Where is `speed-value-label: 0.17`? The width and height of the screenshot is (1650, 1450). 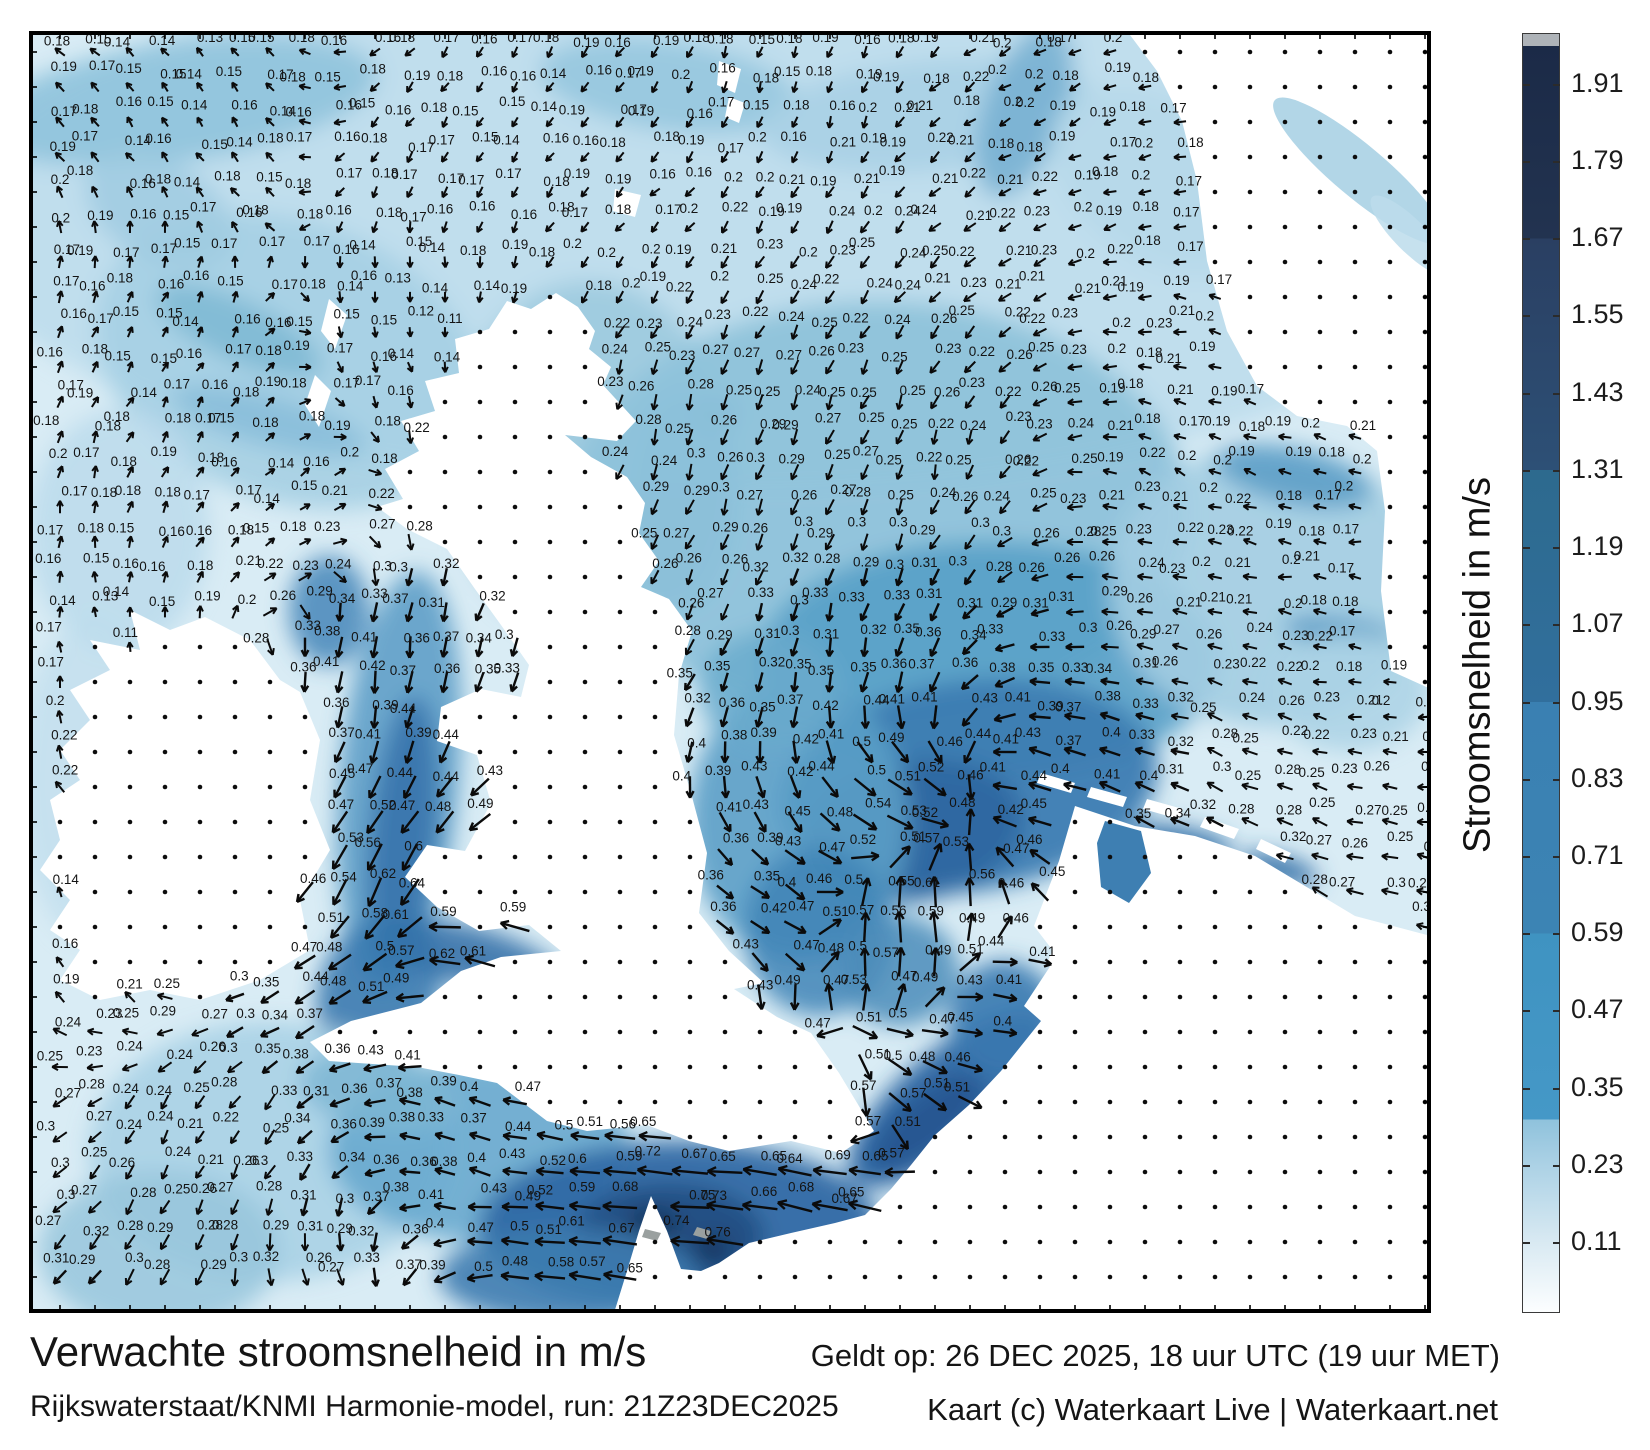
speed-value-label: 0.17 is located at coordinates (1123, 142).